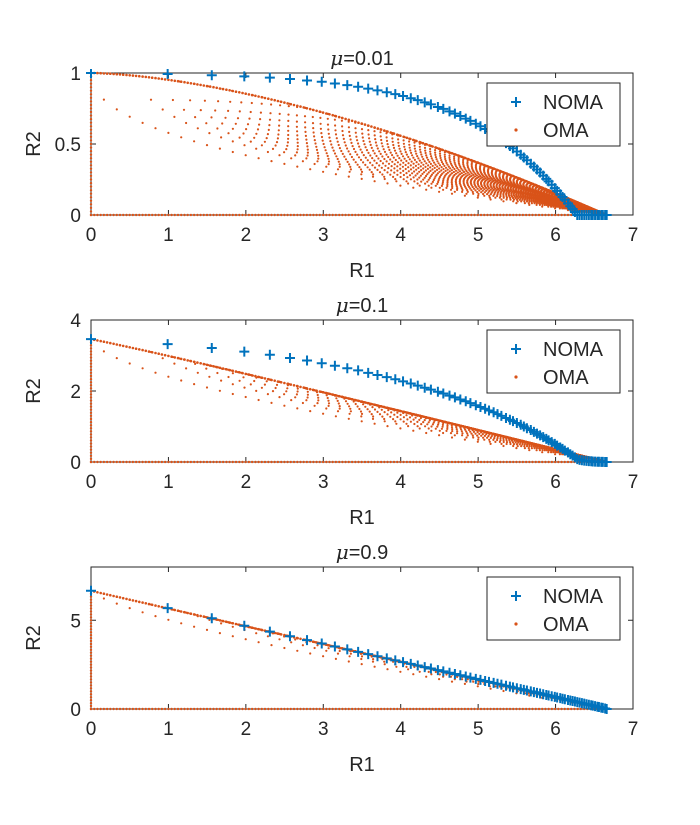 The width and height of the screenshot is (700, 825). I want to click on x-tick-label: 2, so click(246, 235).